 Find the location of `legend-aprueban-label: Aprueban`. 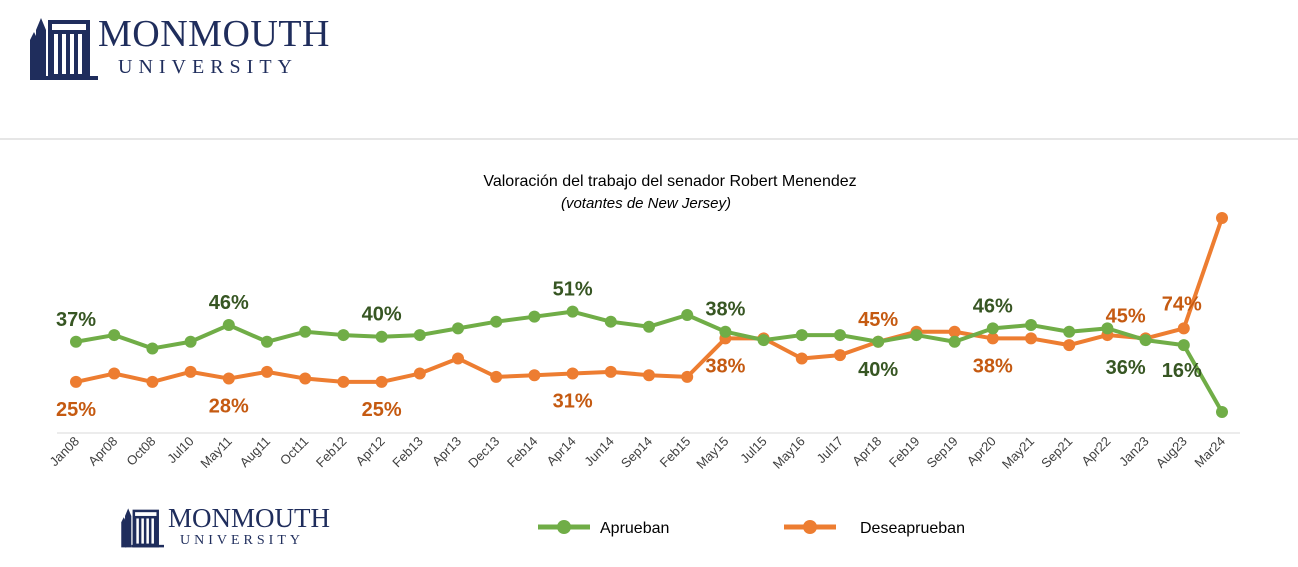

legend-aprueban-label: Aprueban is located at coordinates (634, 528).